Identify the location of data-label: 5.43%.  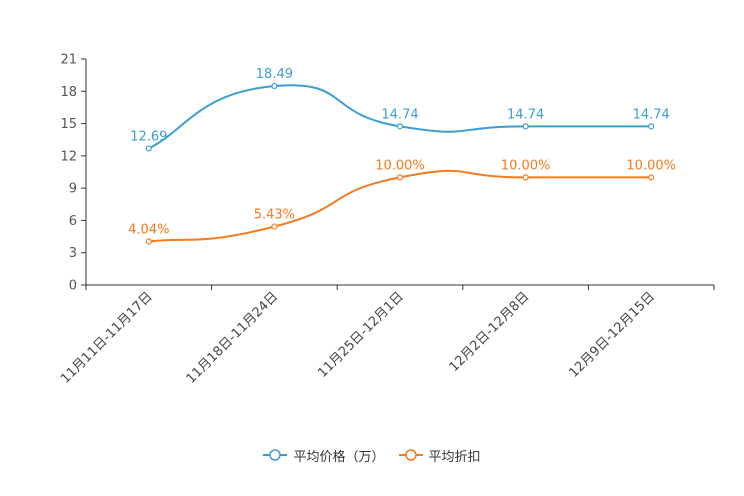
(274, 215).